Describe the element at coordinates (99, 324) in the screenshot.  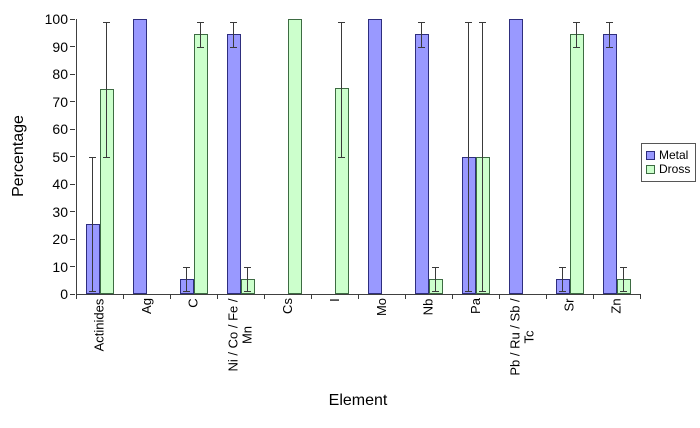
I see `x-category-label-actinides: Actinides` at that location.